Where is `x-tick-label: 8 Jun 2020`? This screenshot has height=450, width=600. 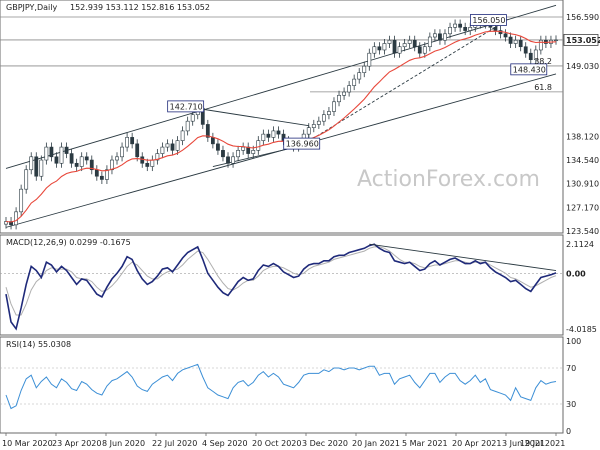 x-tick-label: 8 Jun 2020 is located at coordinates (123, 443).